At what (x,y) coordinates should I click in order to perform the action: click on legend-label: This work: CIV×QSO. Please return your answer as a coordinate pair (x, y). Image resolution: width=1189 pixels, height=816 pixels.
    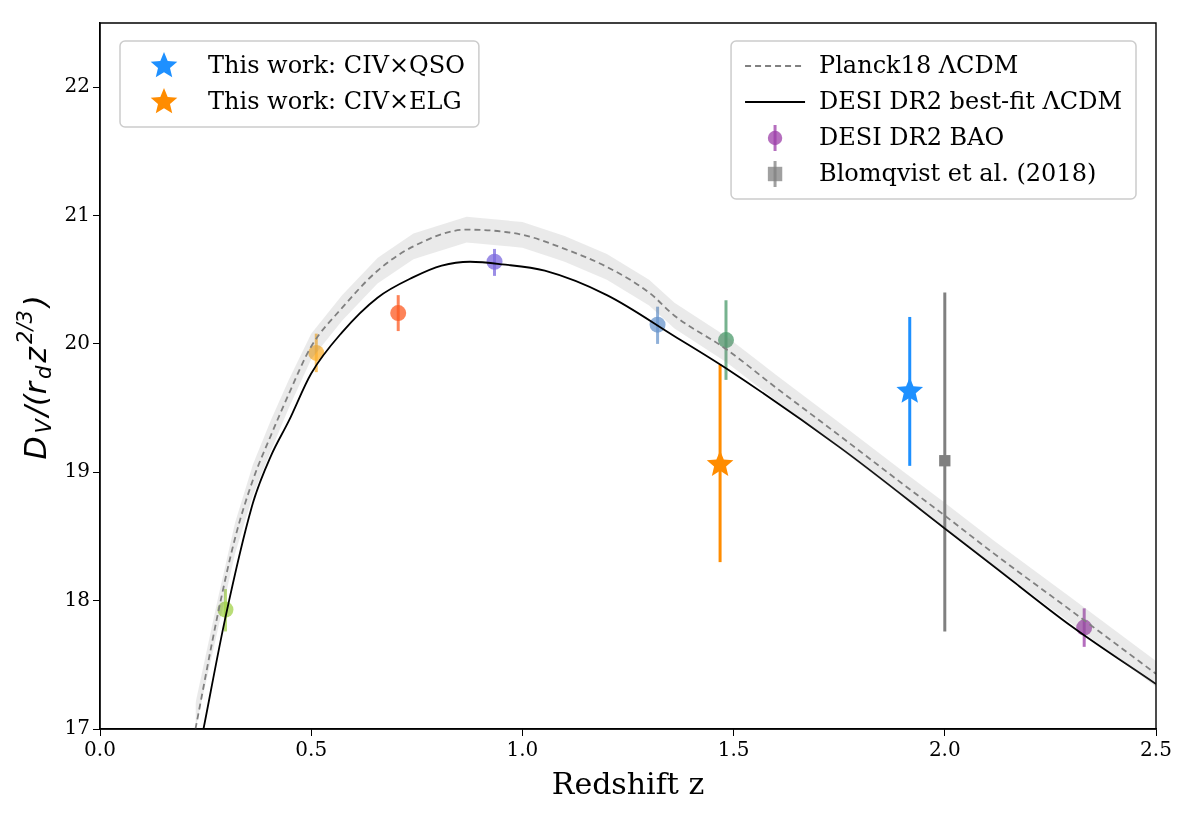
    Looking at the image, I should click on (336, 65).